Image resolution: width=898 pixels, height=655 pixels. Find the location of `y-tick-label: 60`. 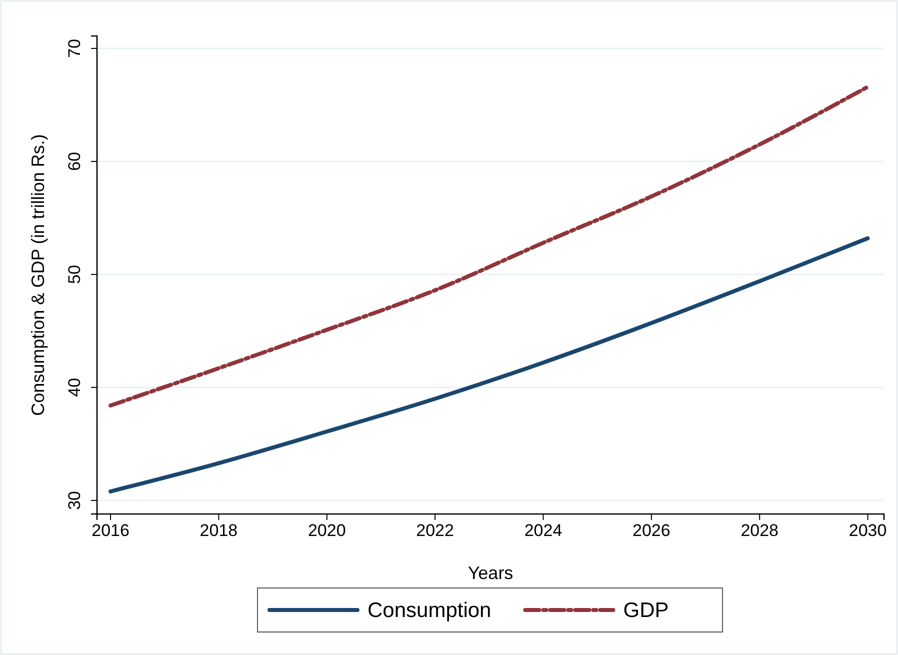

y-tick-label: 60 is located at coordinates (74, 161).